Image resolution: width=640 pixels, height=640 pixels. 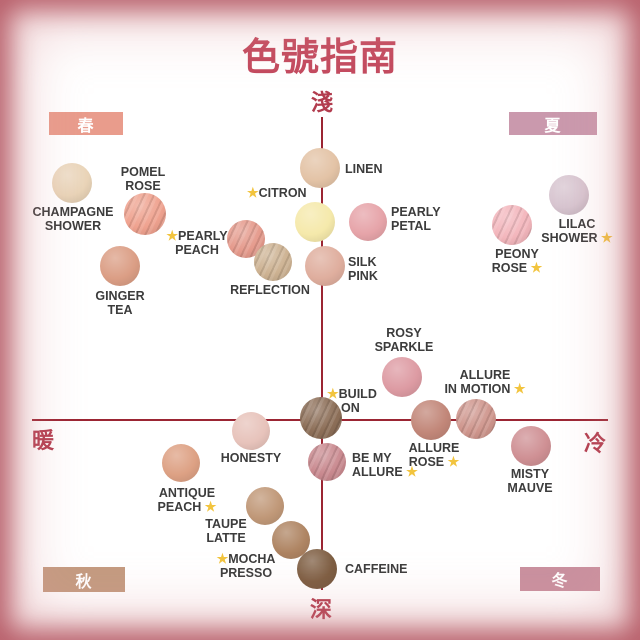 I want to click on axis-label-light: 淺, so click(x=322, y=102).